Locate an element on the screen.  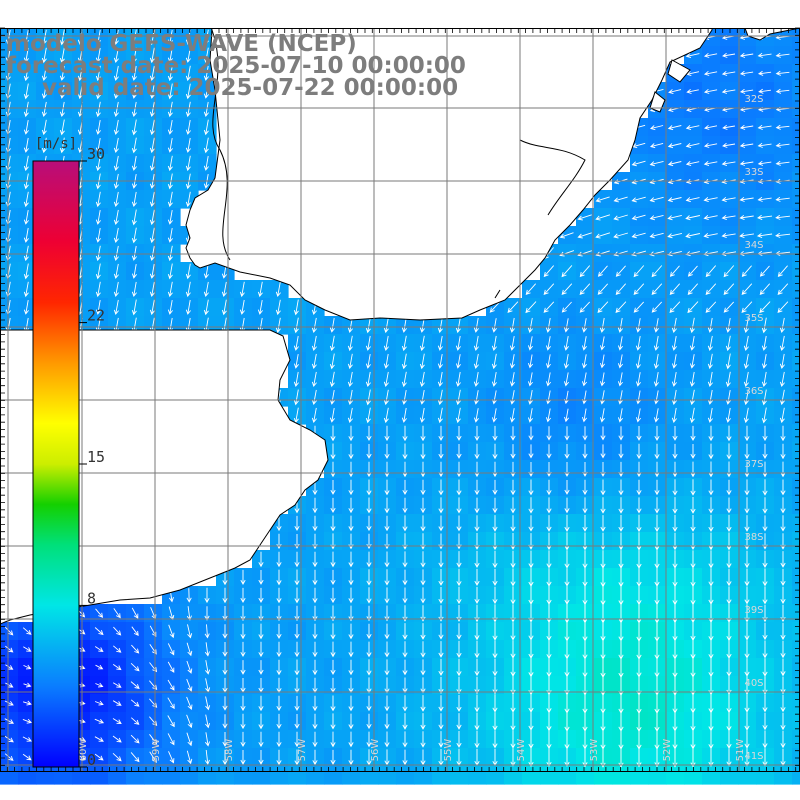
lat-label: 34S is located at coordinates (753, 245).